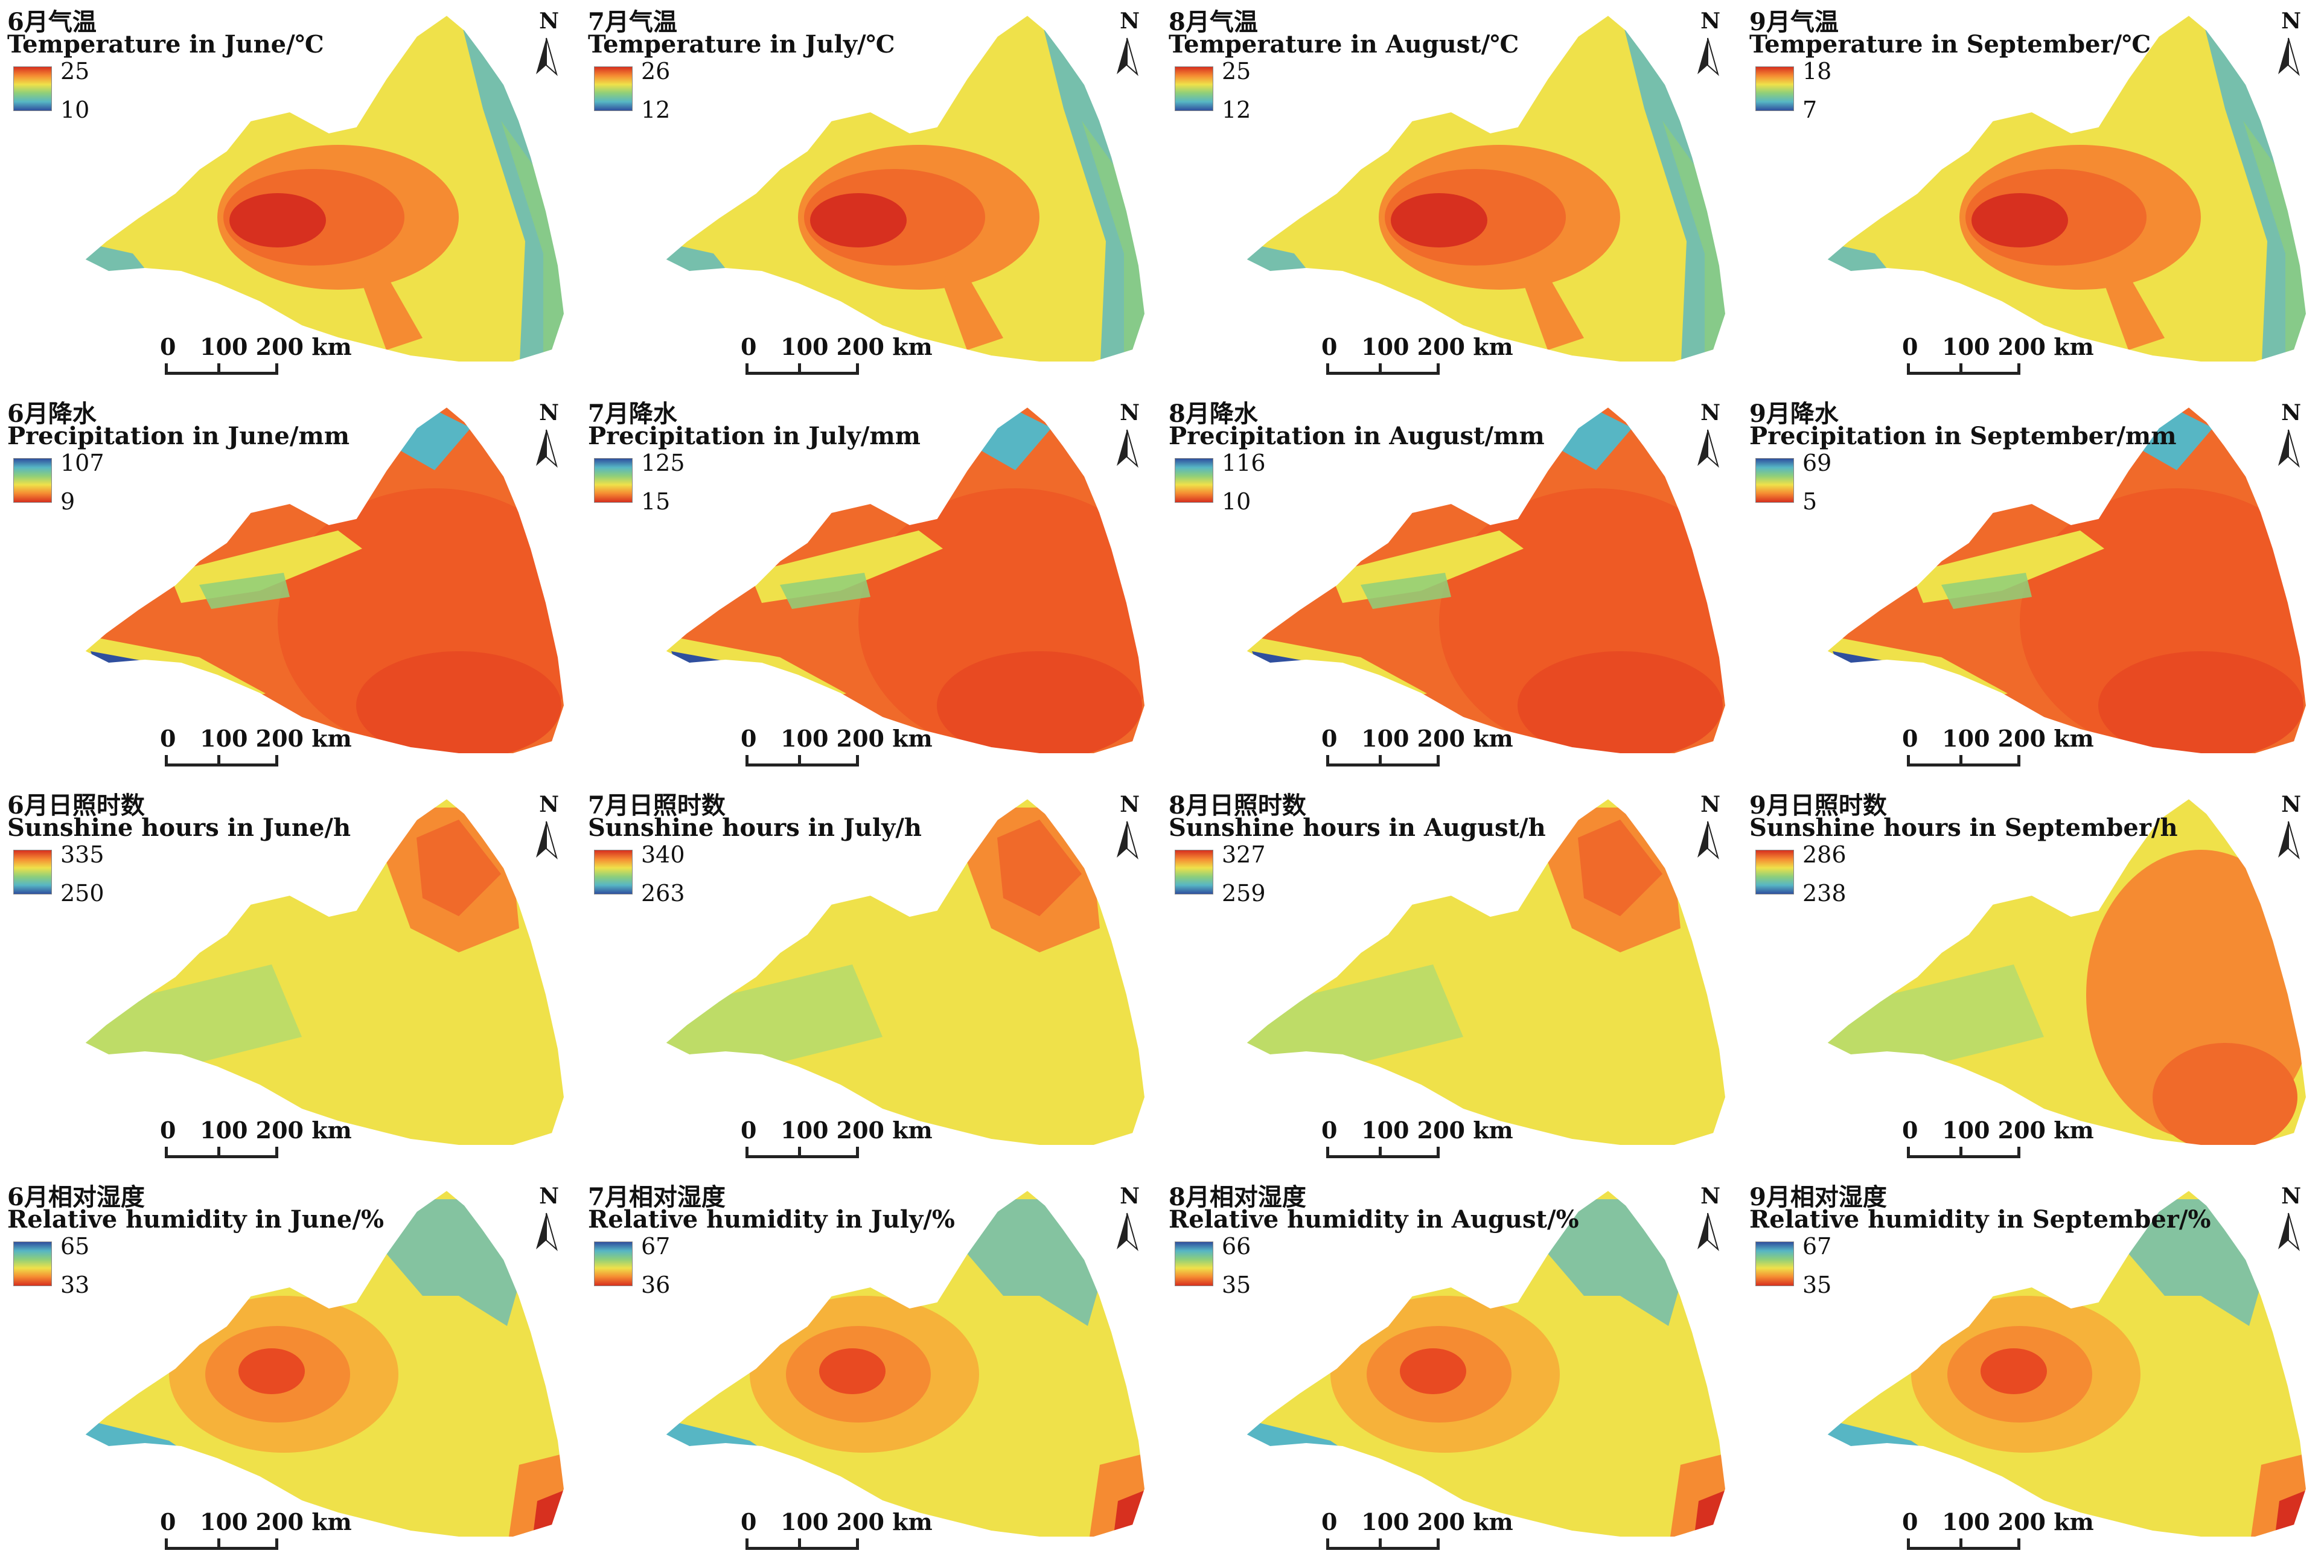 The image size is (2324, 1568). Describe the element at coordinates (656, 501) in the screenshot. I see `legend-min-value: 15` at that location.